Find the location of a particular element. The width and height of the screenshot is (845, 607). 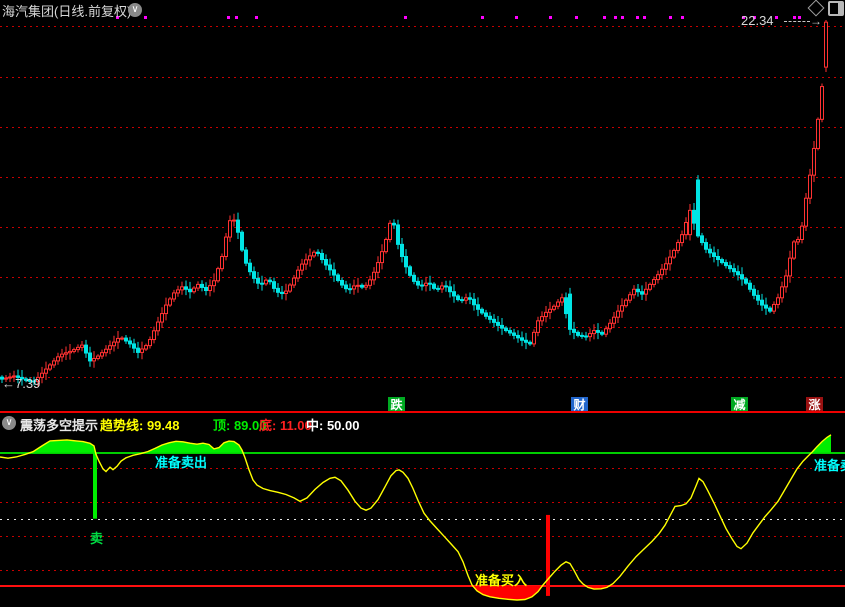

overbought-fill is located at coordinates (415, 443).